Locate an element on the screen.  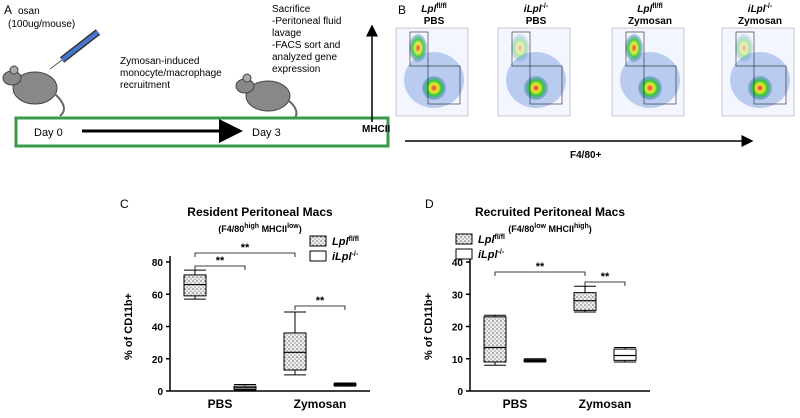
sacrifice-text: -FACS sort and is located at coordinates (306, 45).